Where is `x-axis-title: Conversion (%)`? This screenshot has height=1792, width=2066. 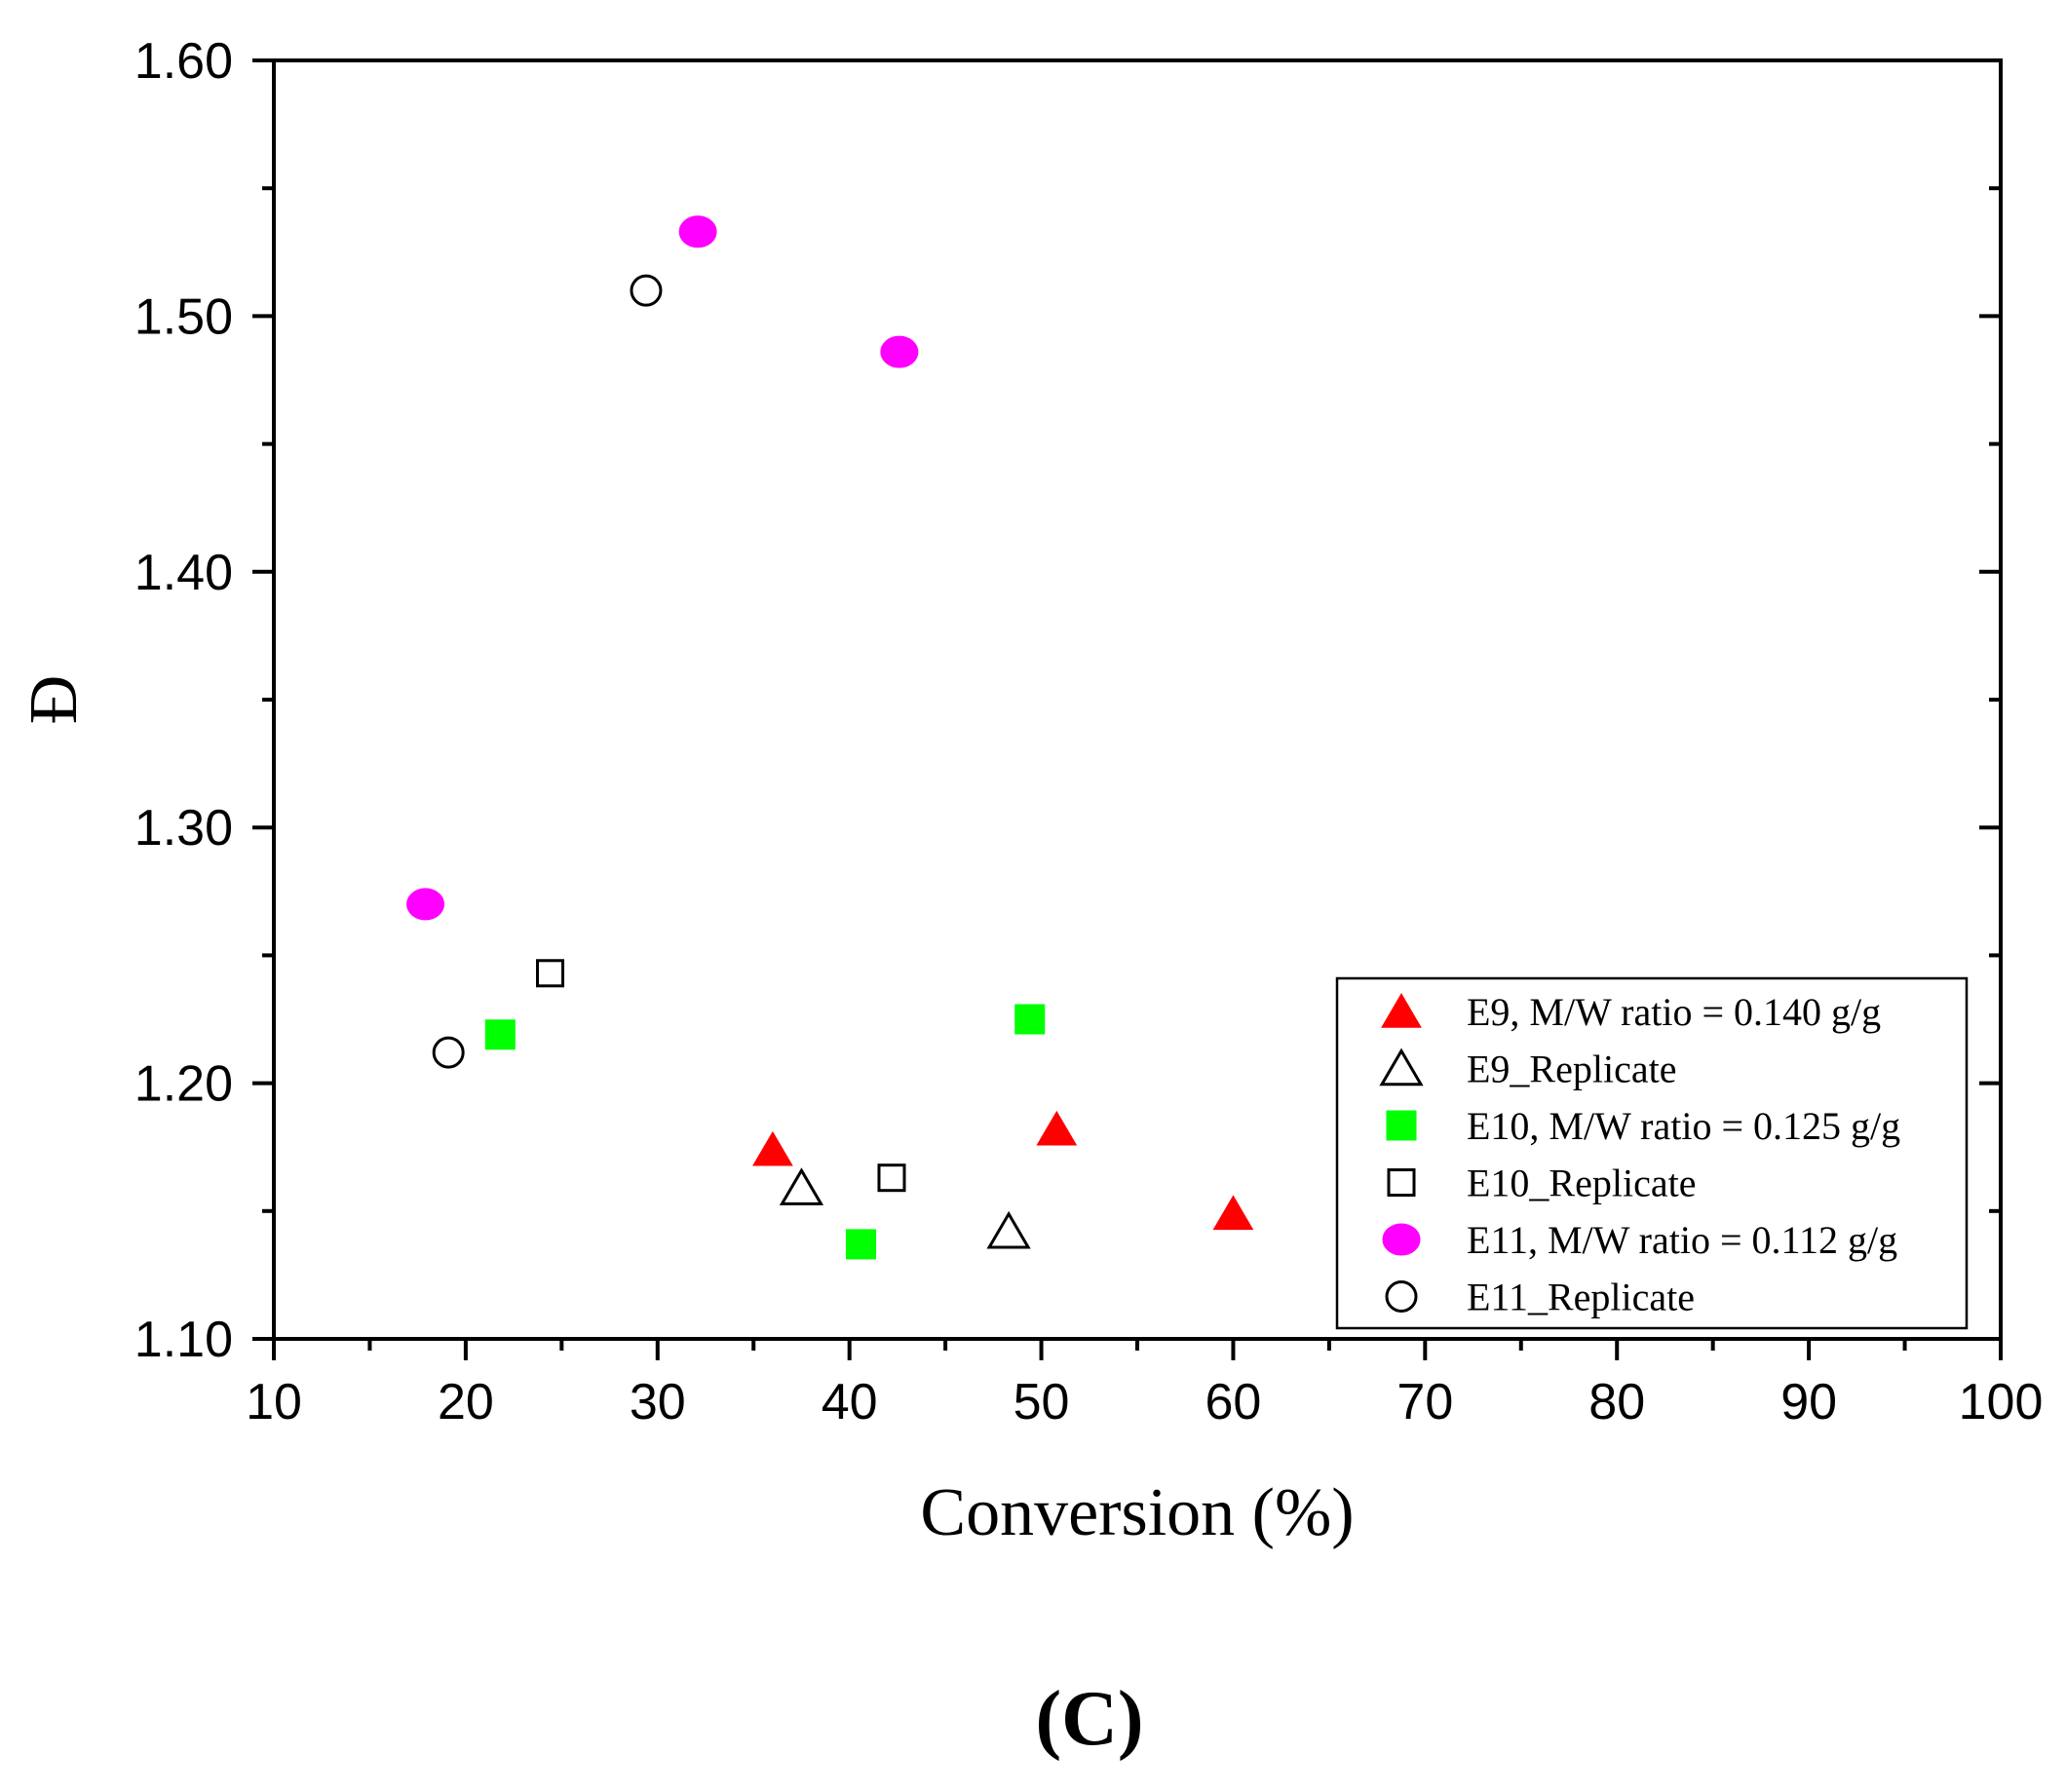 x-axis-title: Conversion (%) is located at coordinates (1137, 1512).